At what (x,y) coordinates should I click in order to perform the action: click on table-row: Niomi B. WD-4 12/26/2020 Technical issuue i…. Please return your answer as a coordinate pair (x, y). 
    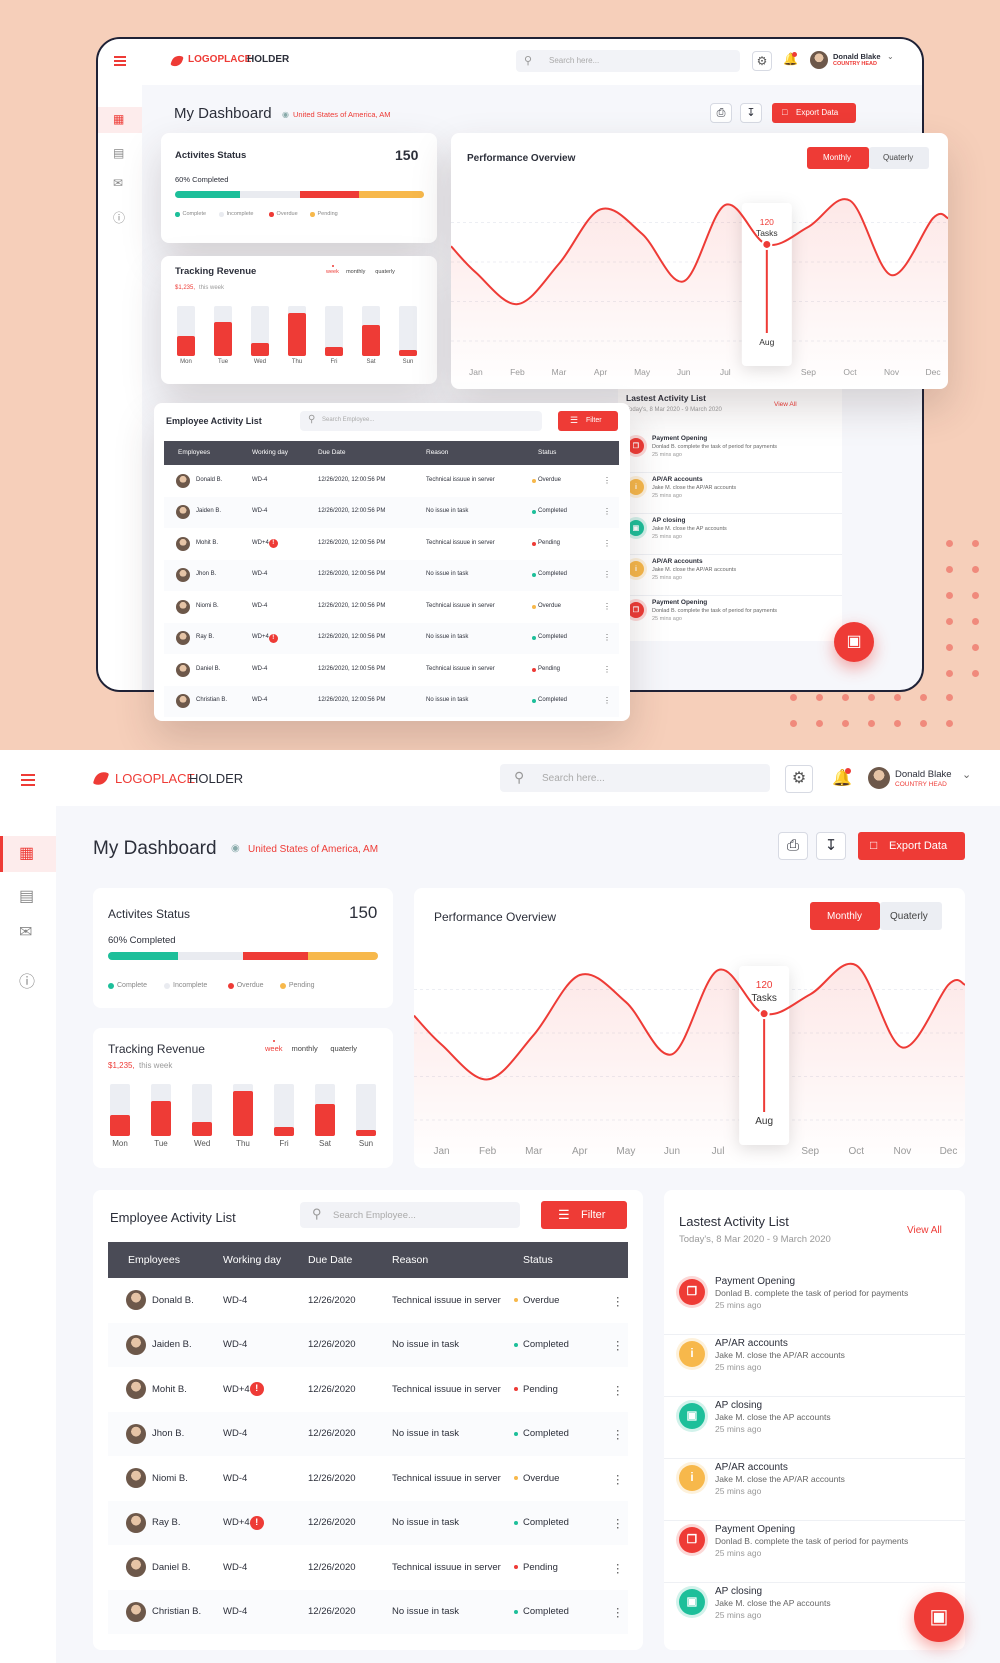
    Looking at the image, I should click on (368, 1478).